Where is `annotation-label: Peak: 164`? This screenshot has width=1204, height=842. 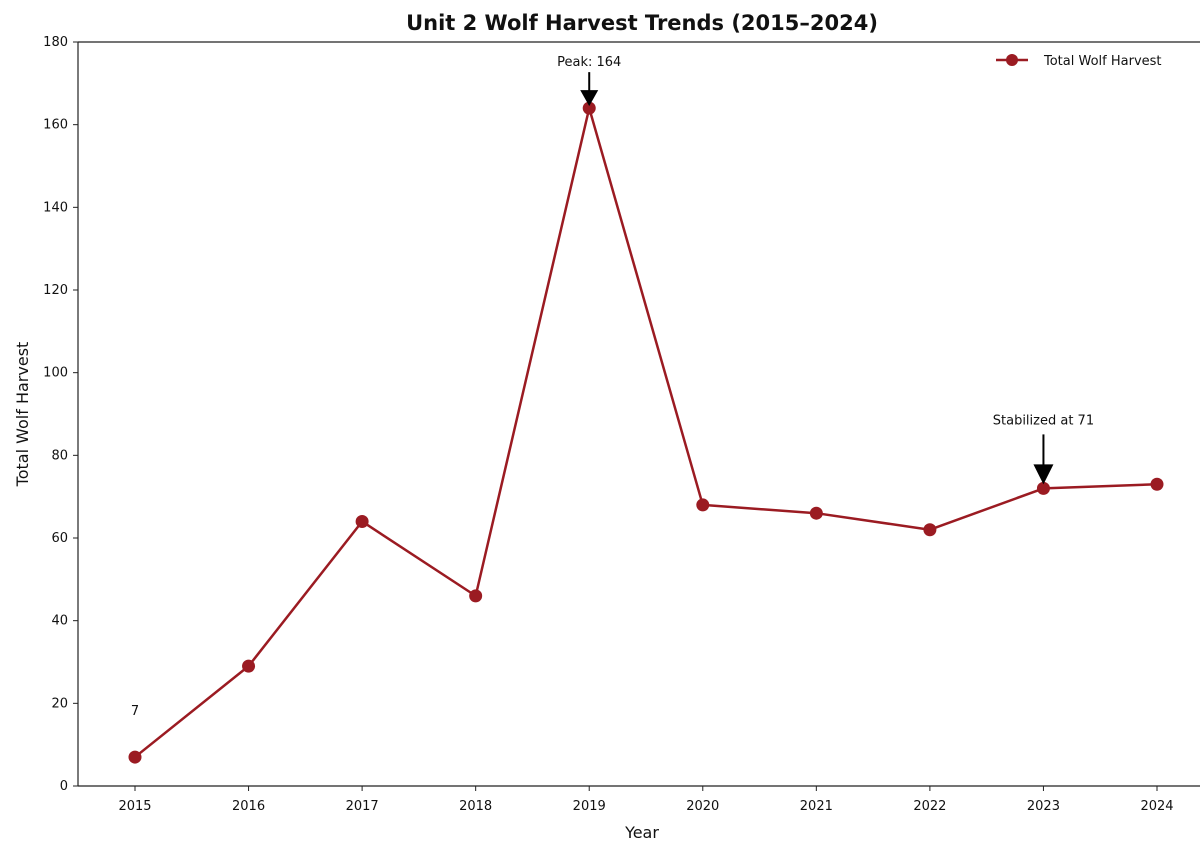
annotation-label: Peak: 164 is located at coordinates (589, 62).